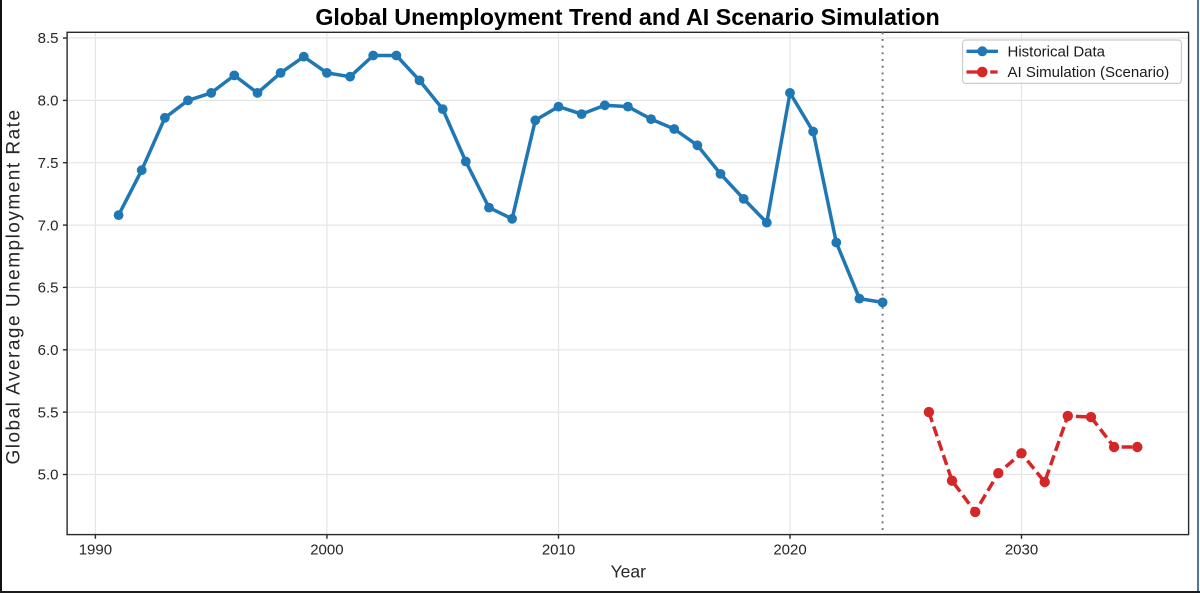 The height and width of the screenshot is (593, 1200). Describe the element at coordinates (48, 101) in the screenshot. I see `svg-text: 8.0` at that location.